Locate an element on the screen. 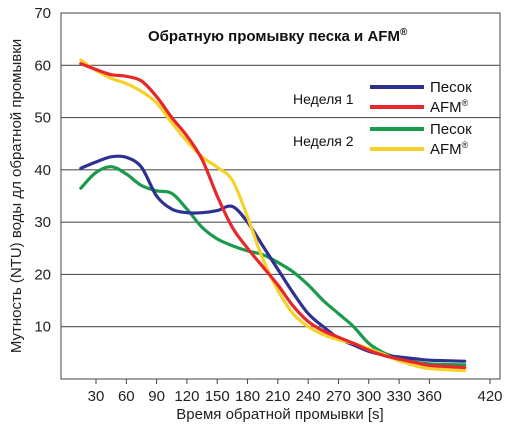 This screenshot has width=509, height=427. x-tick-label: 150 is located at coordinates (217, 396).